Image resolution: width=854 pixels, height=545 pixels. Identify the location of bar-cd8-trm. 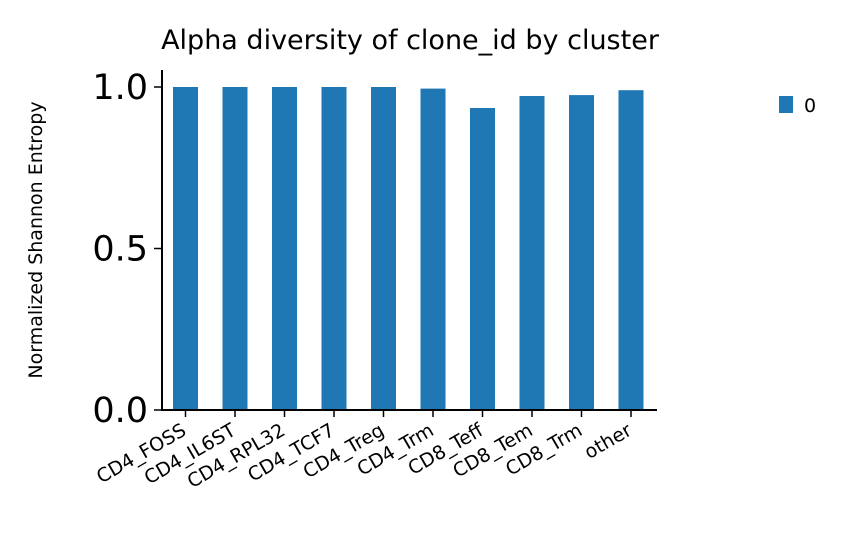
(581, 252).